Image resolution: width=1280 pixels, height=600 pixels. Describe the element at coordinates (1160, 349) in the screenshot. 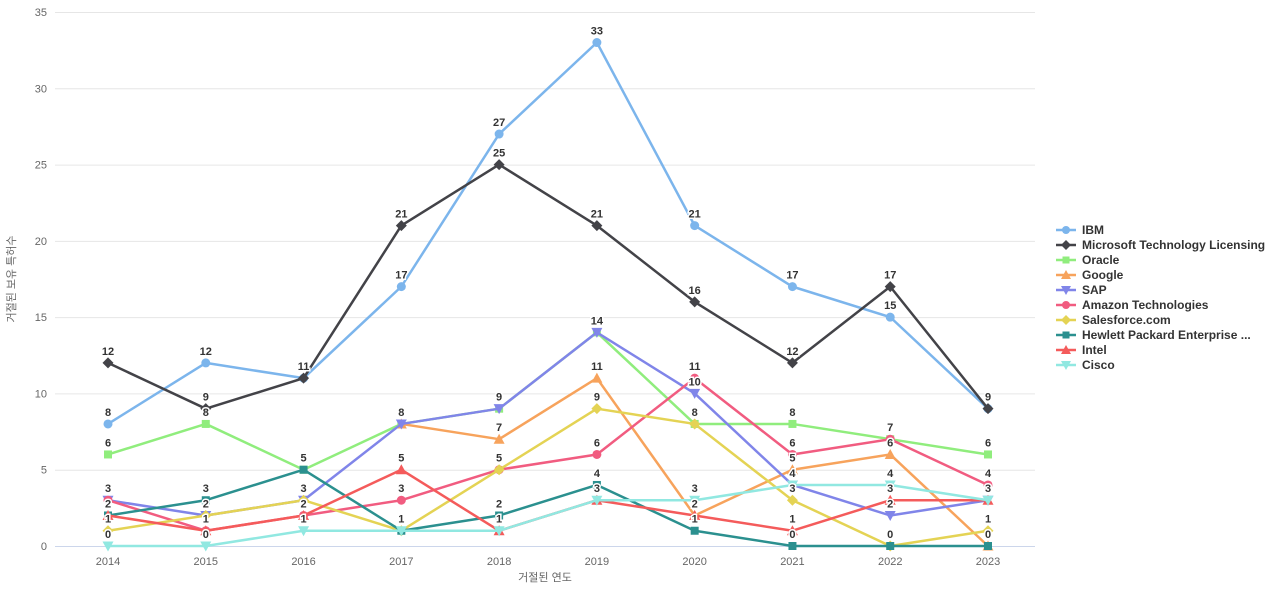

I see `legend-item-intel: Intel` at that location.